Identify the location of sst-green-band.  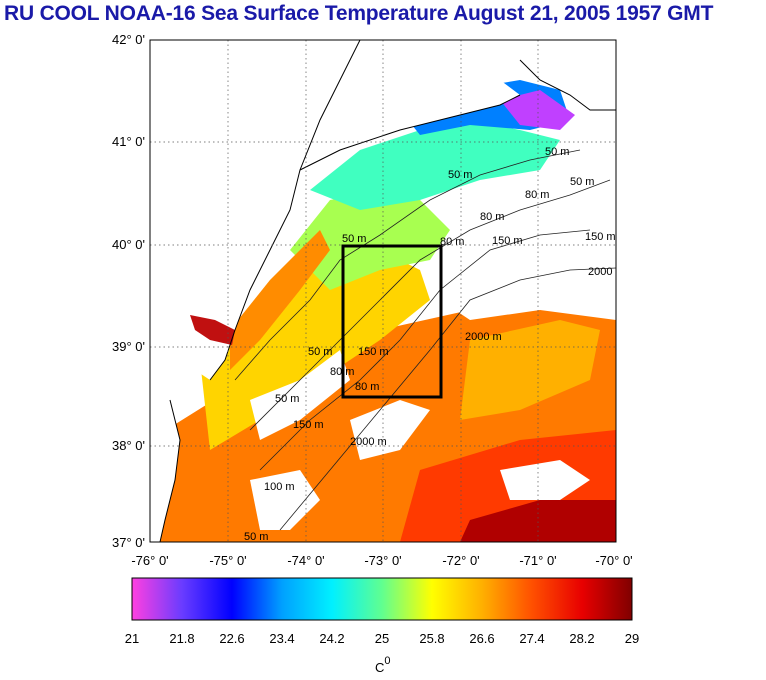
(370, 240).